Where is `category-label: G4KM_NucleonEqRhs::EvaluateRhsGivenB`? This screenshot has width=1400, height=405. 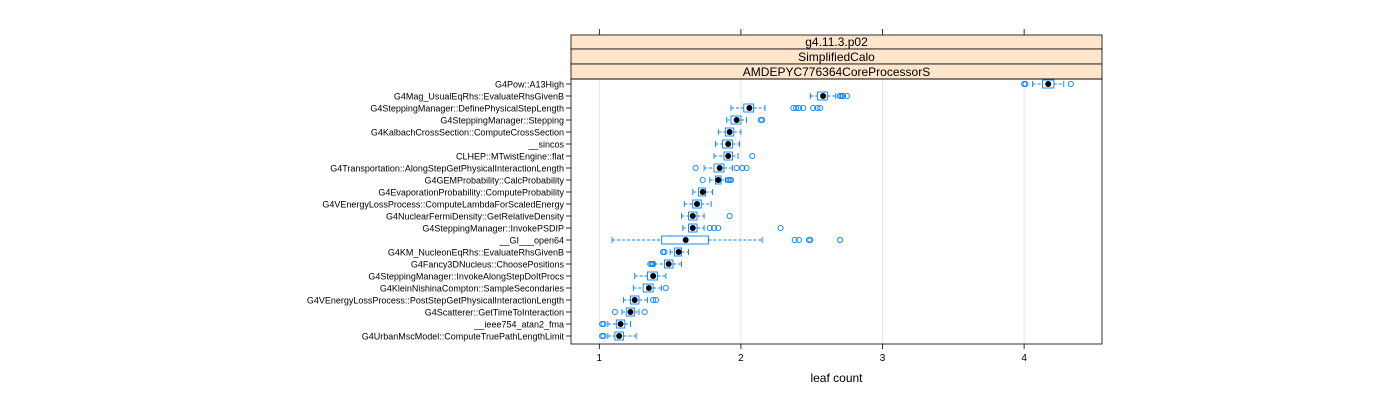 category-label: G4KM_NucleonEqRhs::EvaluateRhsGivenB is located at coordinates (476, 253).